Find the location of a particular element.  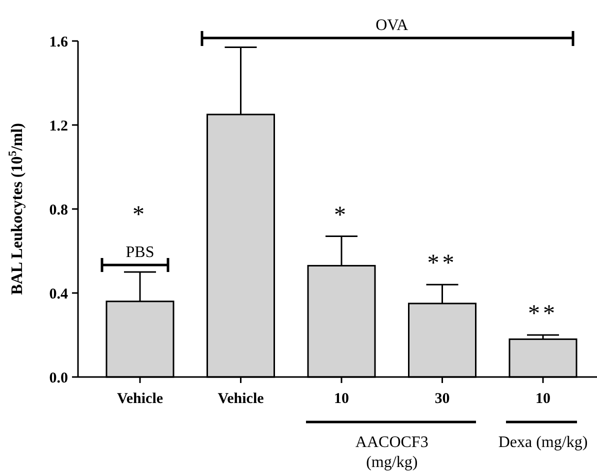

text: AACOCF3 (mg/kg) is located at coordinates (391, 452).